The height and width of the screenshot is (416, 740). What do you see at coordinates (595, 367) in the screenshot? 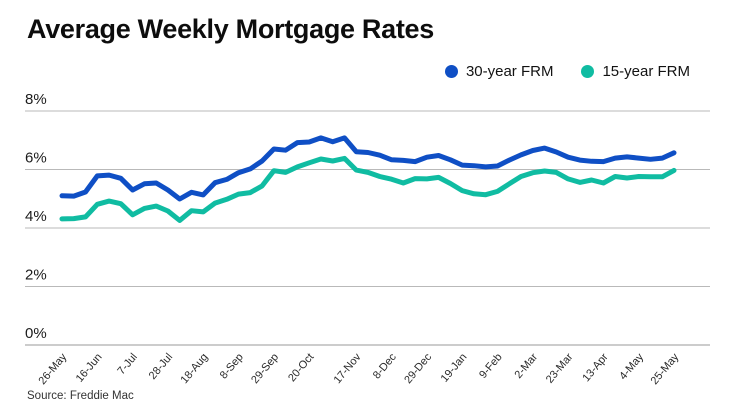
I see `x-tick-label: 13-Apr` at bounding box center [595, 367].